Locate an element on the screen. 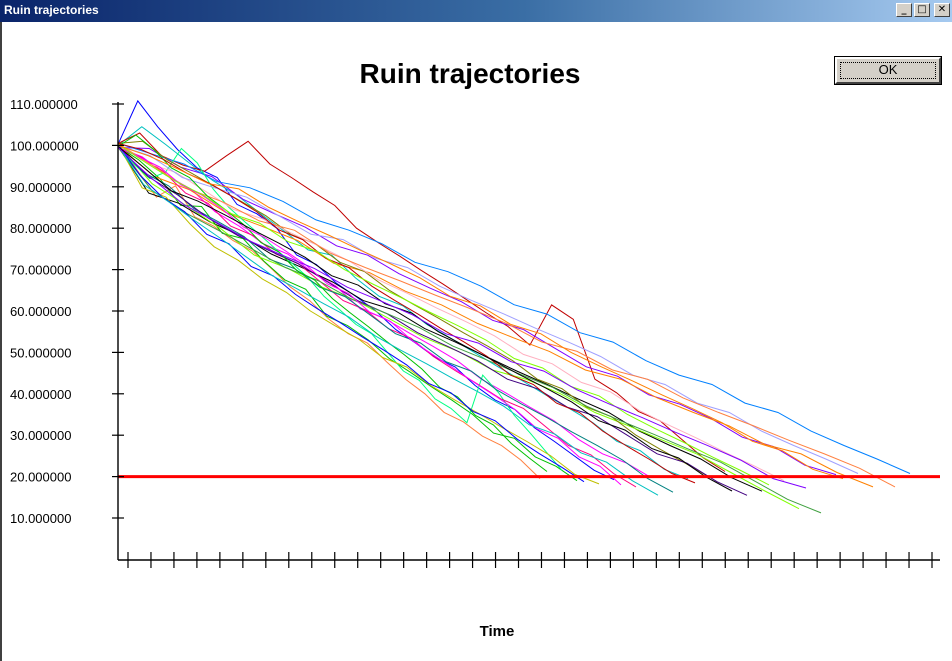 The height and width of the screenshot is (661, 952). y-tick-label: 90.000000 is located at coordinates (40, 187).